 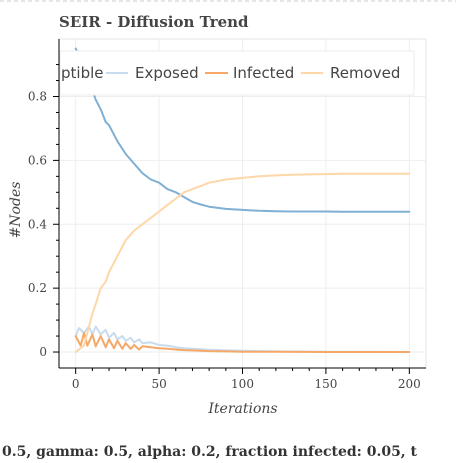 I want to click on y-axis-label: #Nodes, so click(x=16, y=210).